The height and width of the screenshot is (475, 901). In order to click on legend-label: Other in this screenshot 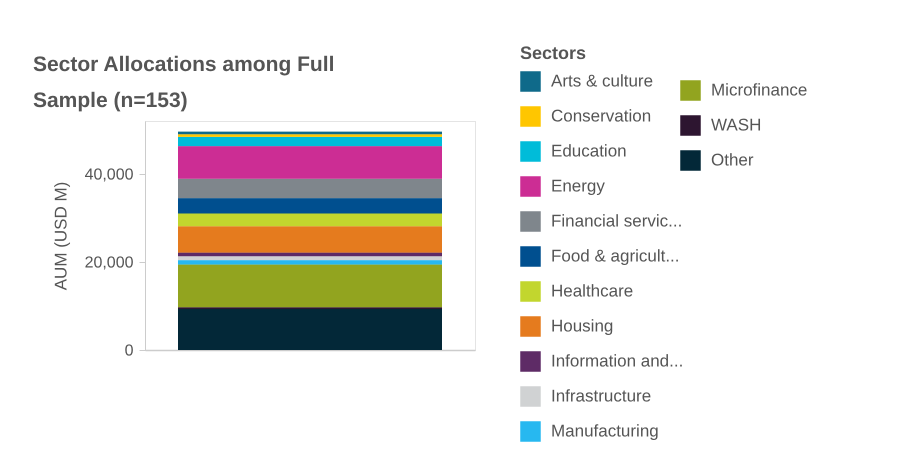, I will do `click(732, 160)`.